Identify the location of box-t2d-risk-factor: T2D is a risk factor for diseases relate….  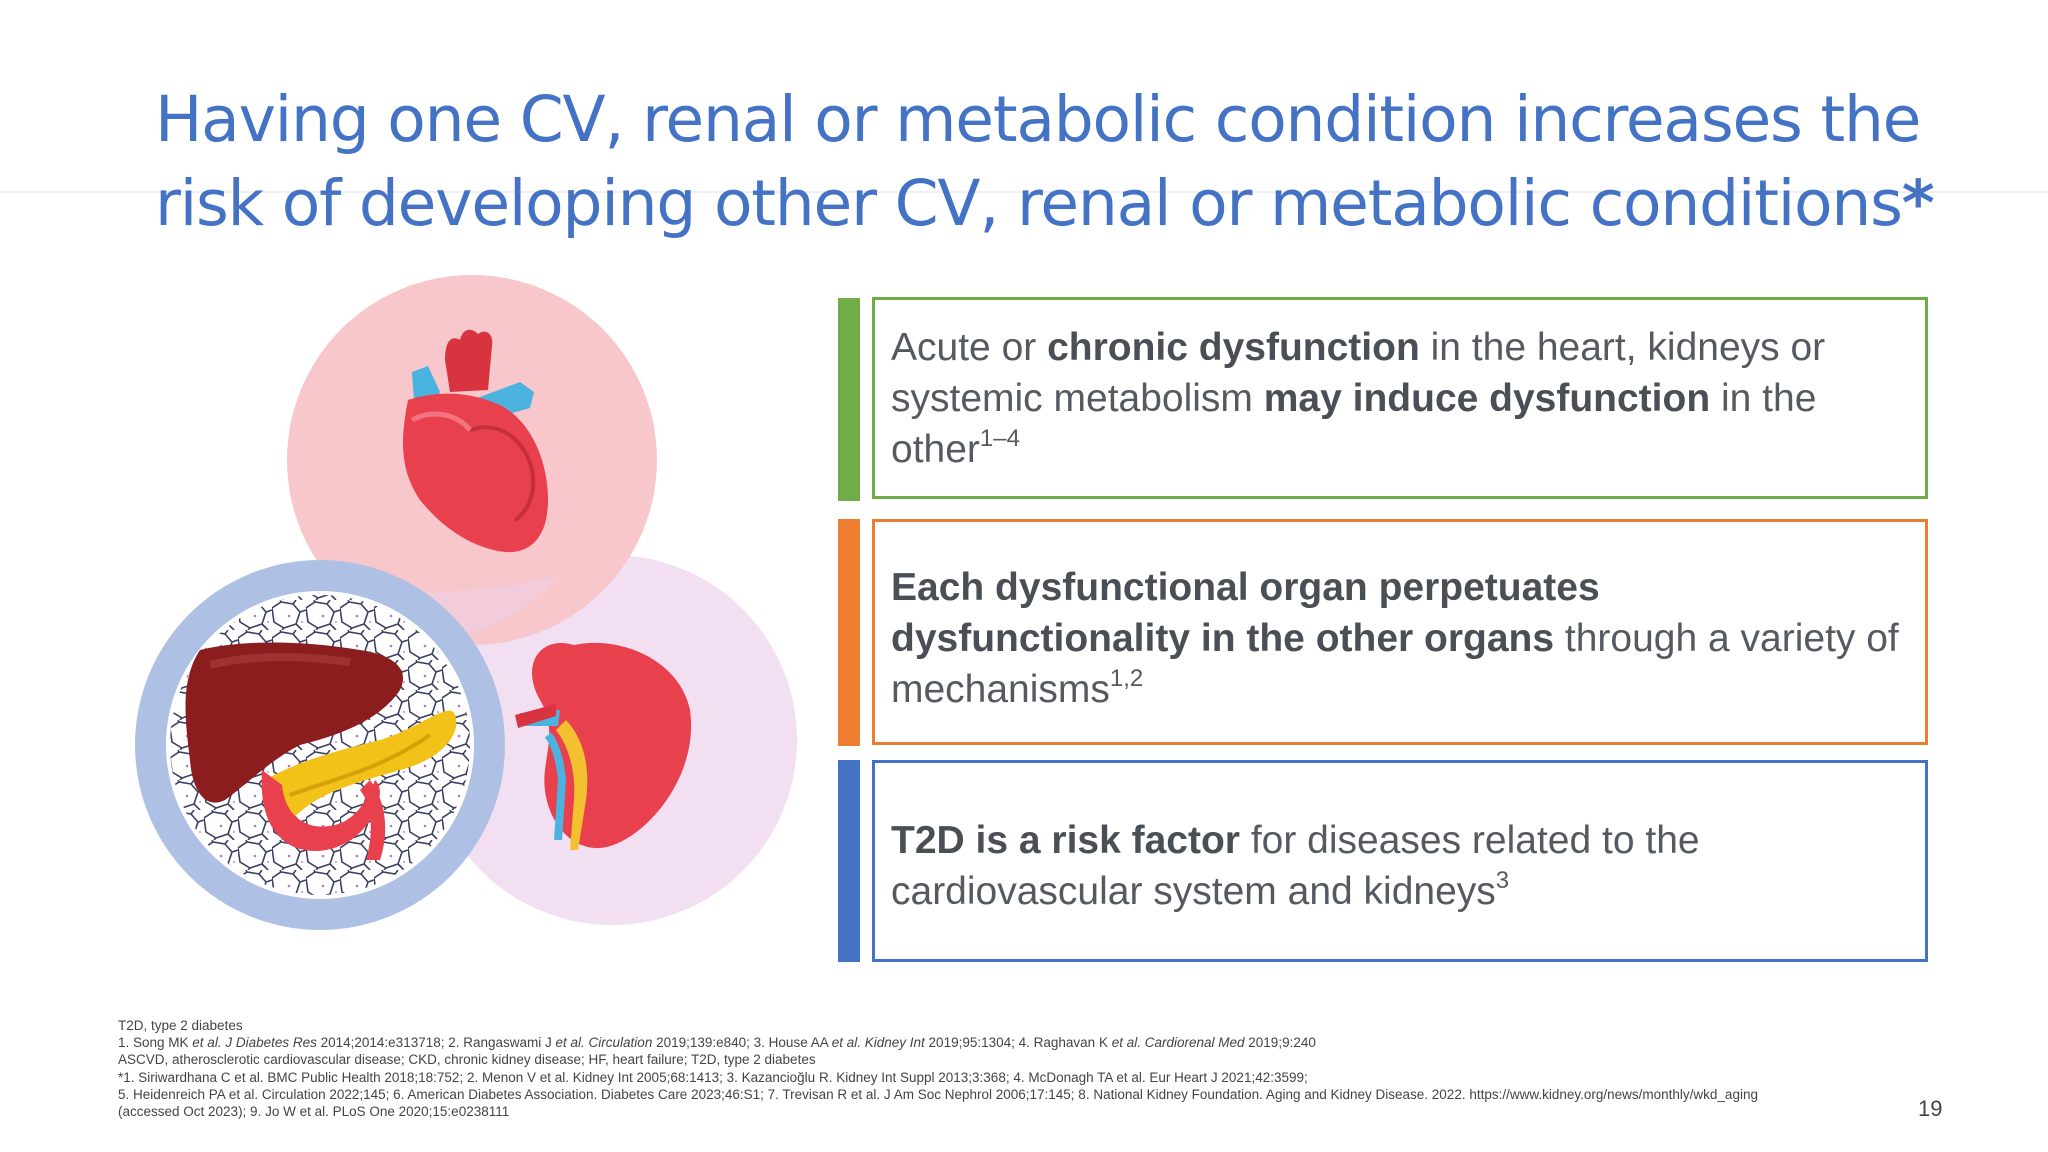
(1400, 861).